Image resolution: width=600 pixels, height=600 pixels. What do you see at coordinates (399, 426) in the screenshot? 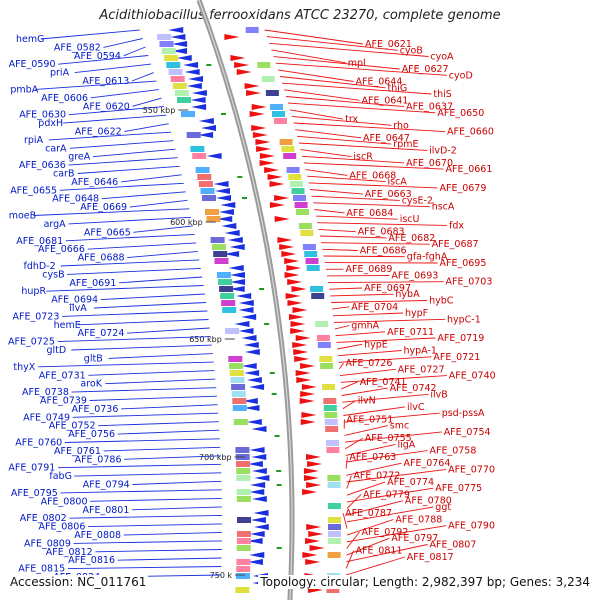
I see `gene-label: smc` at bounding box center [399, 426].